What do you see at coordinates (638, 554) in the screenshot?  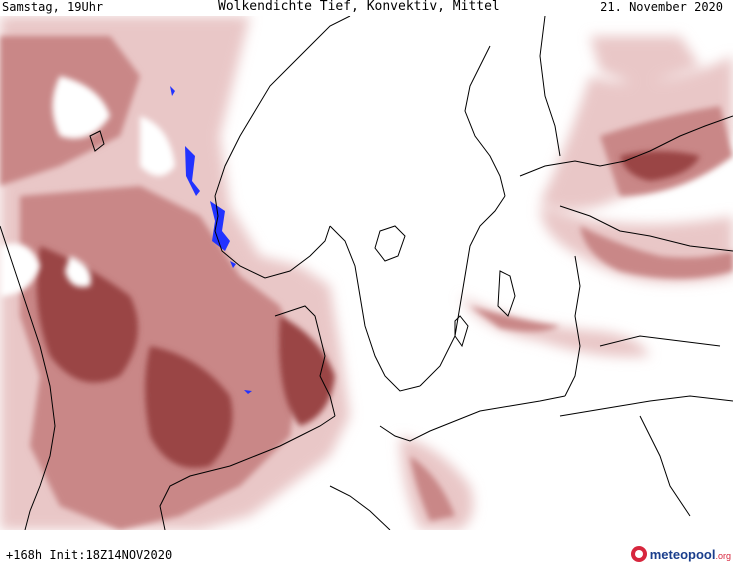 I see `meteopool-logo-icon` at bounding box center [638, 554].